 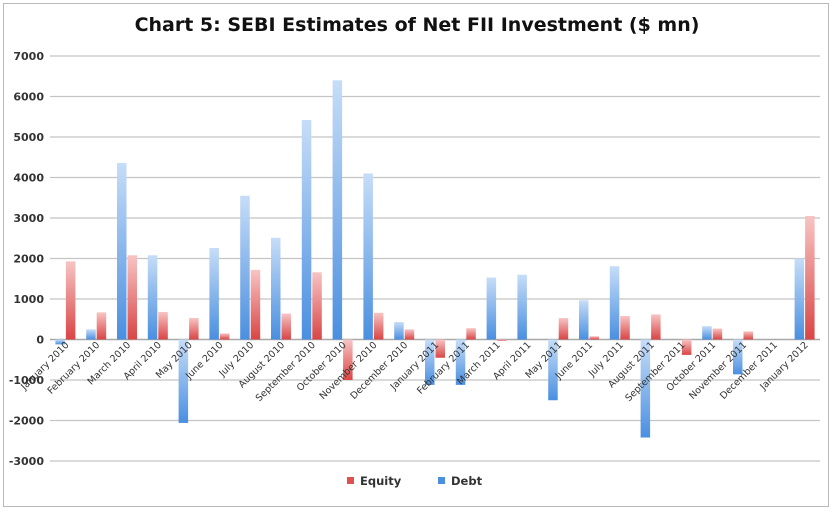 I want to click on y-tick-label: 6000, so click(x=28, y=97).